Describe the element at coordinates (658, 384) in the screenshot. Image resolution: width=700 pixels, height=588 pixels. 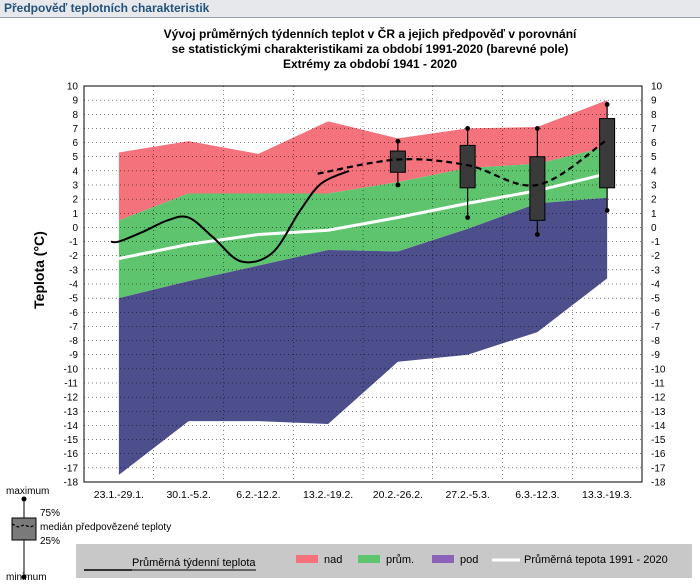
I see `y-tick-label-right: -11` at that location.